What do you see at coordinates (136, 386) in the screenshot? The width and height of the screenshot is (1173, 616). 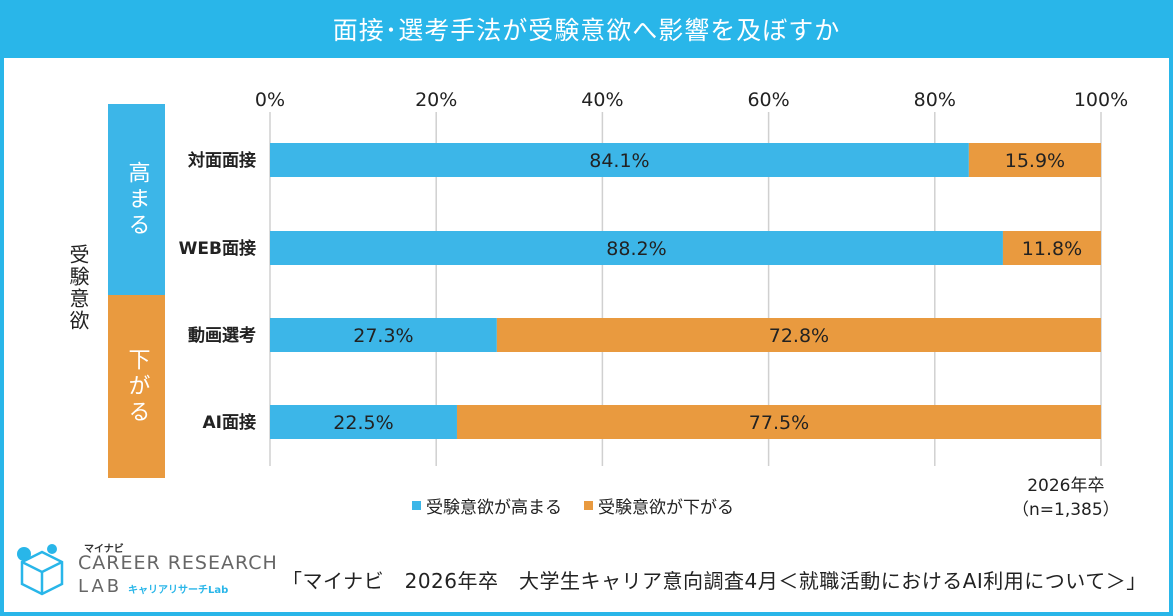 I see `group-label-decrease: 下がる` at bounding box center [136, 386].